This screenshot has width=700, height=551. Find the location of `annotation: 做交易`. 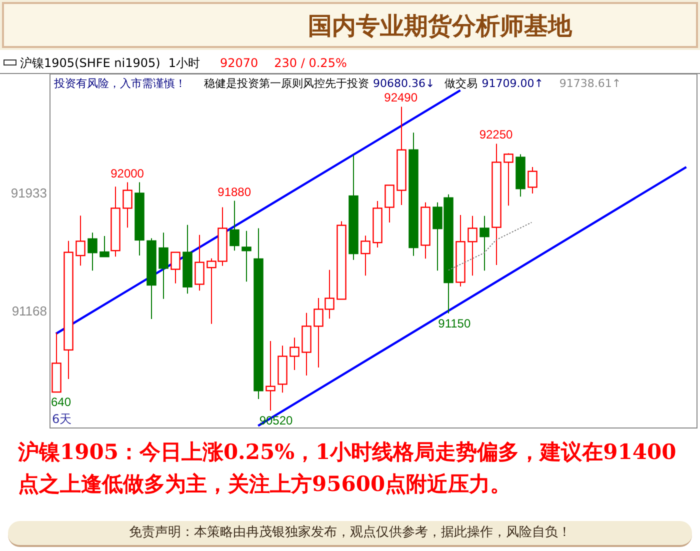

annotation: 做交易 is located at coordinates (461, 83).